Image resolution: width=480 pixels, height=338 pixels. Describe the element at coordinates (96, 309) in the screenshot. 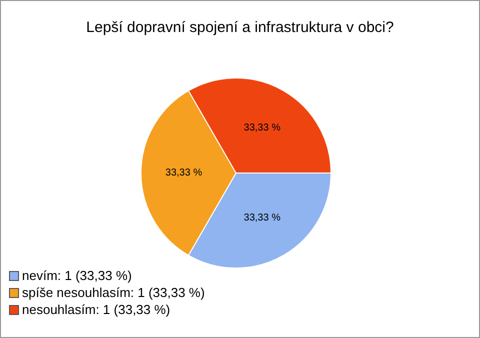

I see `legend-label: nesouhlasím: 1 (33,33 %)` at that location.